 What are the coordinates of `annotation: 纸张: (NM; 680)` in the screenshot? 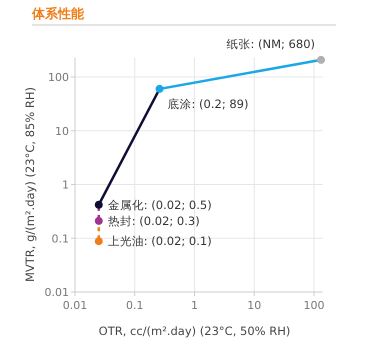 It's located at (271, 43).